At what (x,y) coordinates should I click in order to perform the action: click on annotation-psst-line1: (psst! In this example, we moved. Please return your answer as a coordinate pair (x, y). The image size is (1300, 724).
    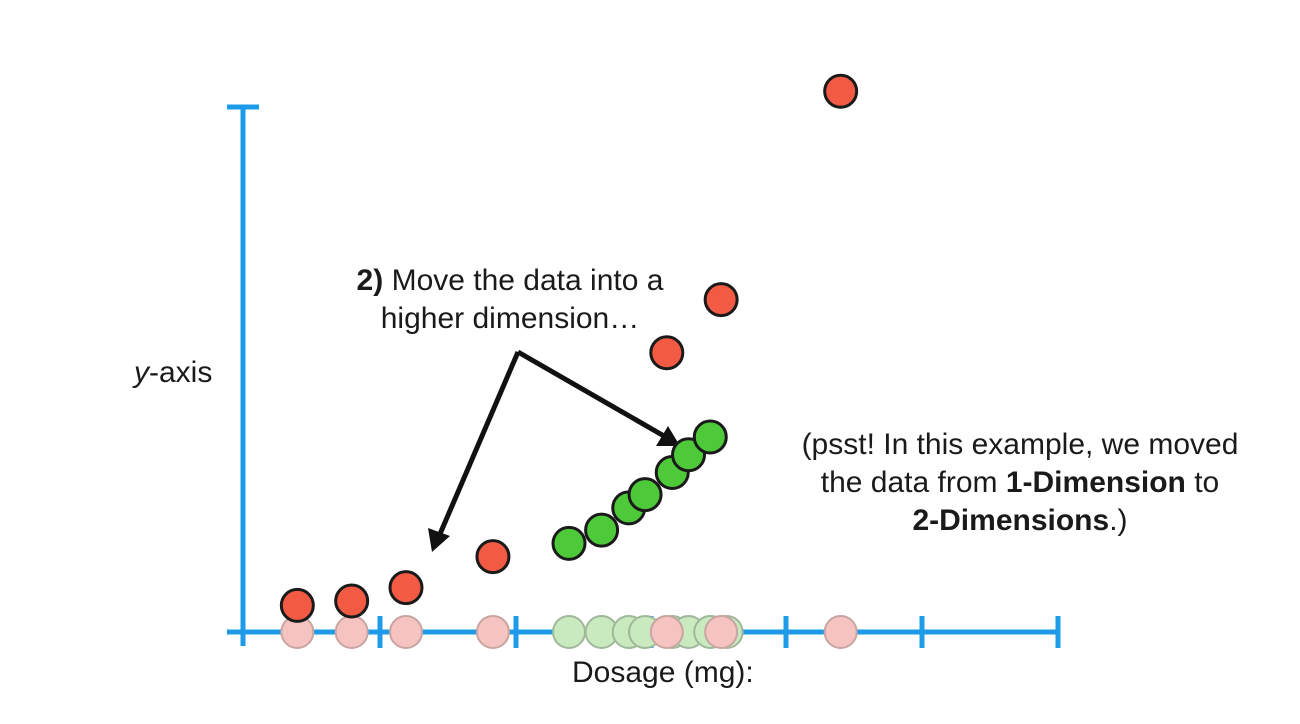
    Looking at the image, I should click on (1020, 444).